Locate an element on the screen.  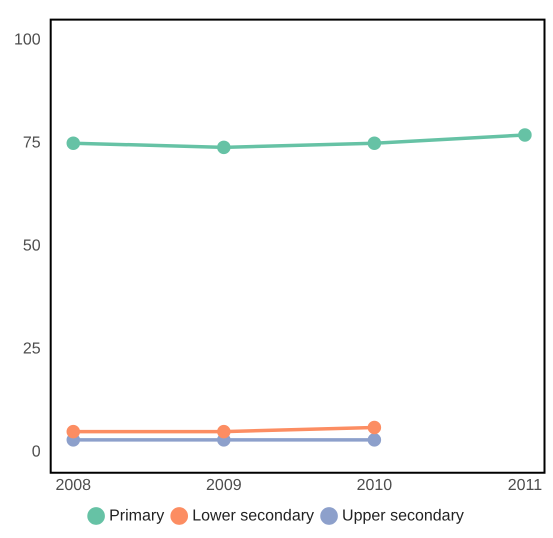
x-tick-label: 2010 is located at coordinates (374, 485).